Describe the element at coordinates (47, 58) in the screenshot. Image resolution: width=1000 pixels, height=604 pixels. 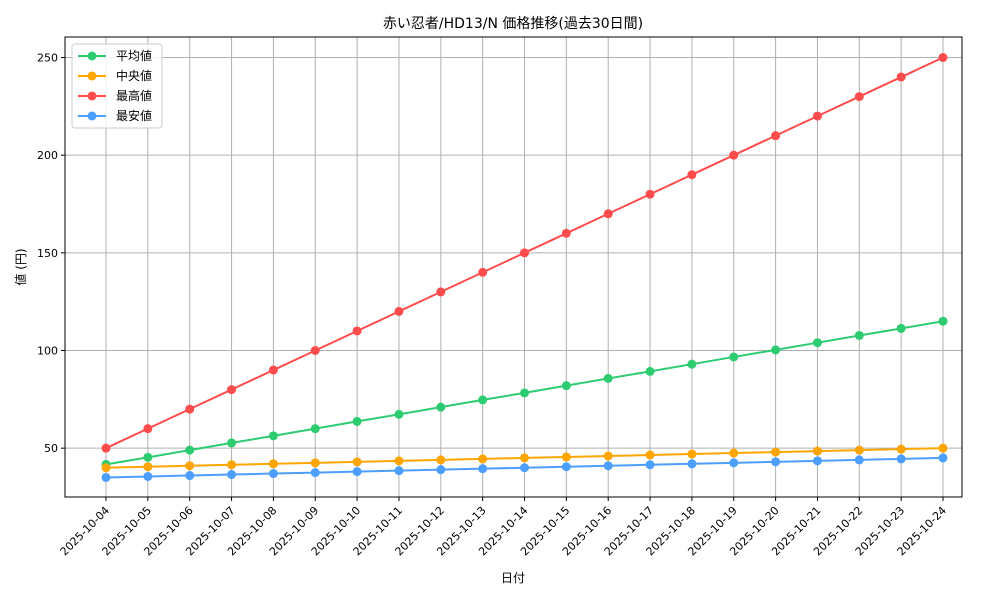
I see `y-tick-label: 250` at that location.